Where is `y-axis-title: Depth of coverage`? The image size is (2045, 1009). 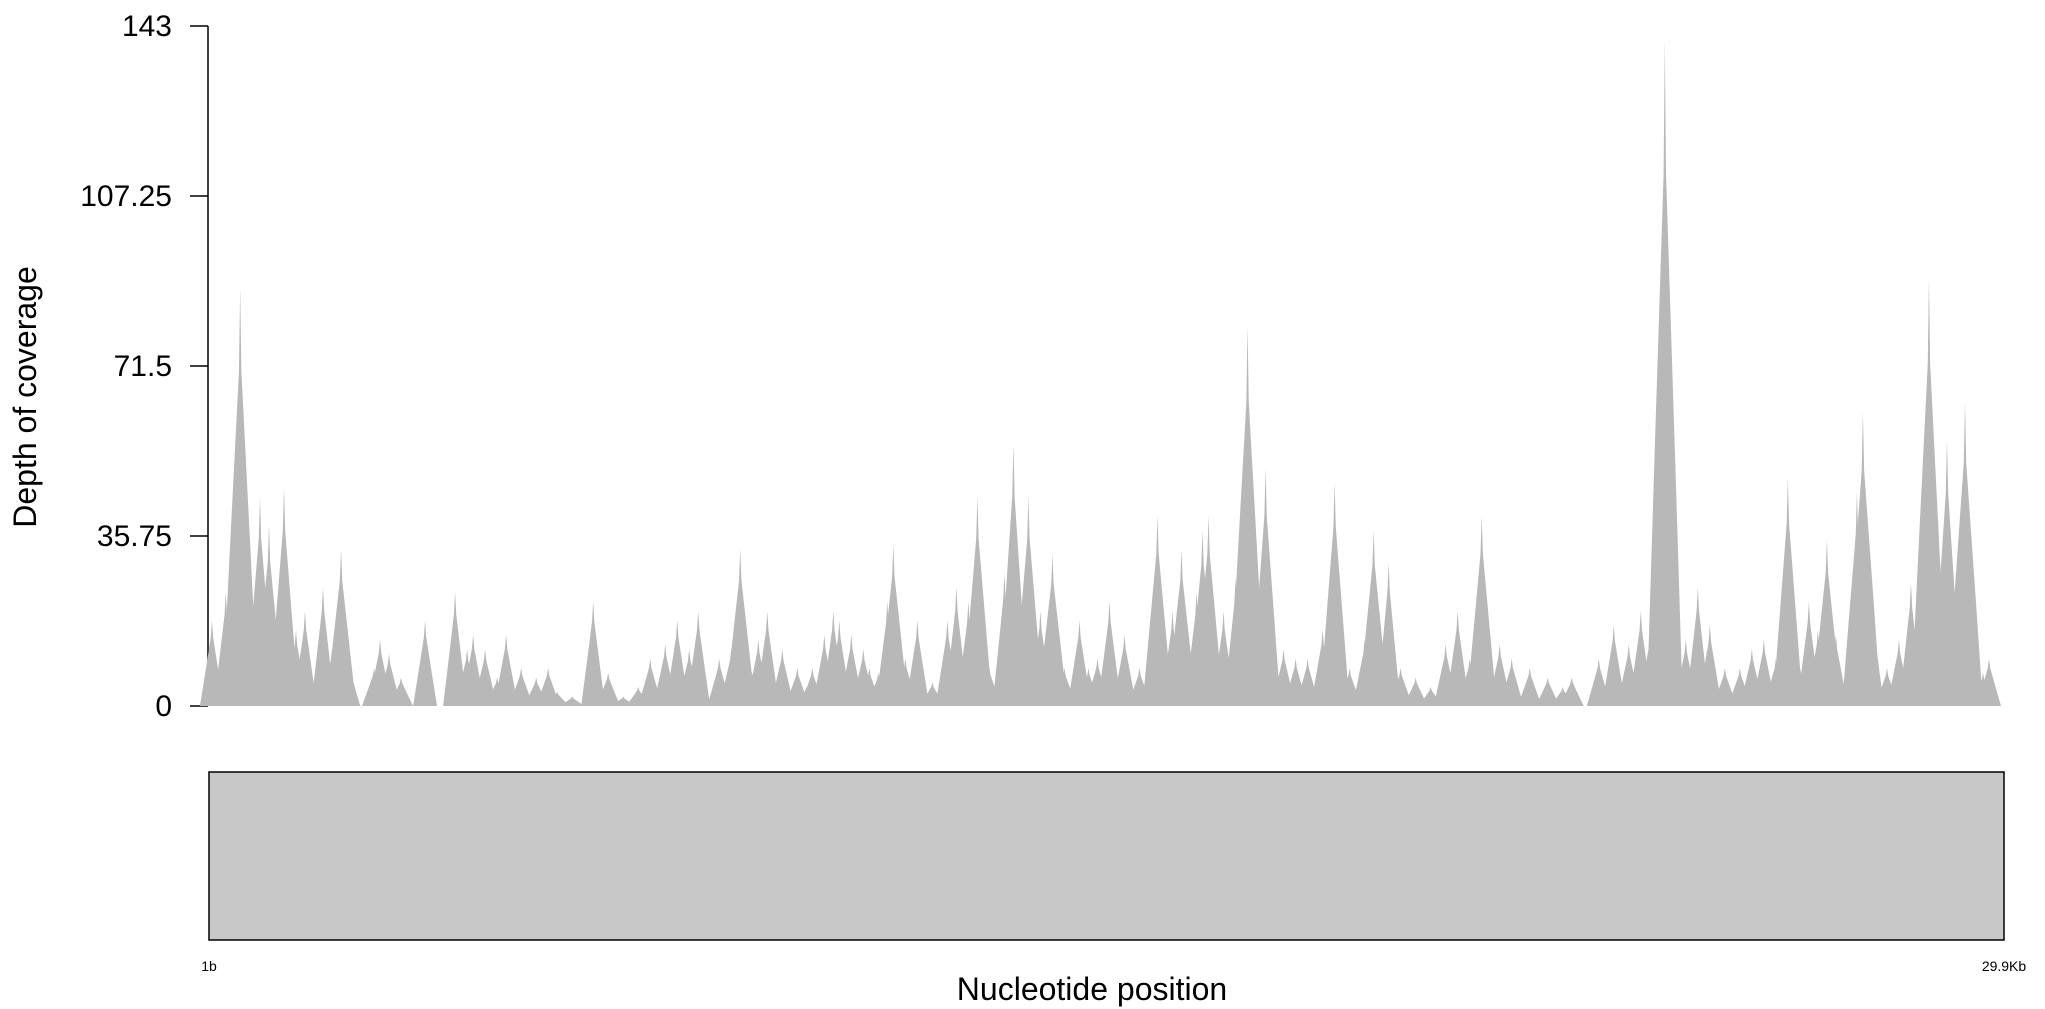
y-axis-title: Depth of coverage is located at coordinates (25, 397).